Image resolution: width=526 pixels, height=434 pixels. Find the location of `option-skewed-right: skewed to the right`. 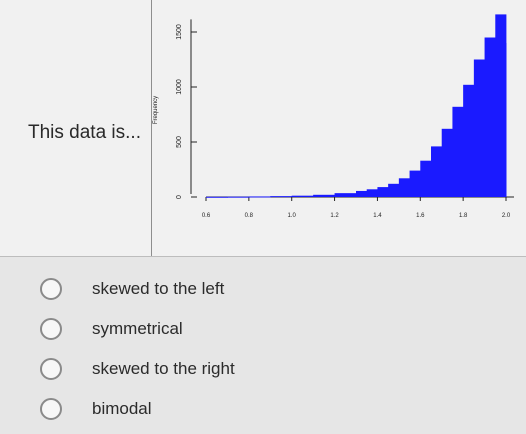

option-skewed-right: skewed to the right is located at coordinates (137, 369).